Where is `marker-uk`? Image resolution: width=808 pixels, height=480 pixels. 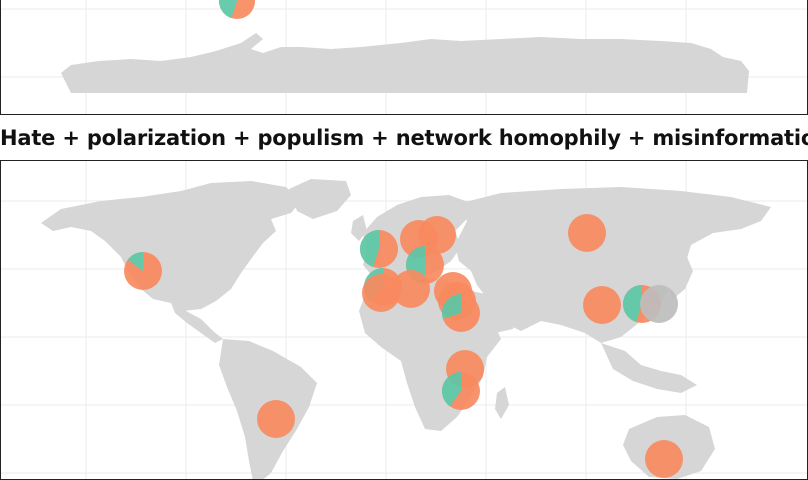 marker-uk is located at coordinates (379, 249).